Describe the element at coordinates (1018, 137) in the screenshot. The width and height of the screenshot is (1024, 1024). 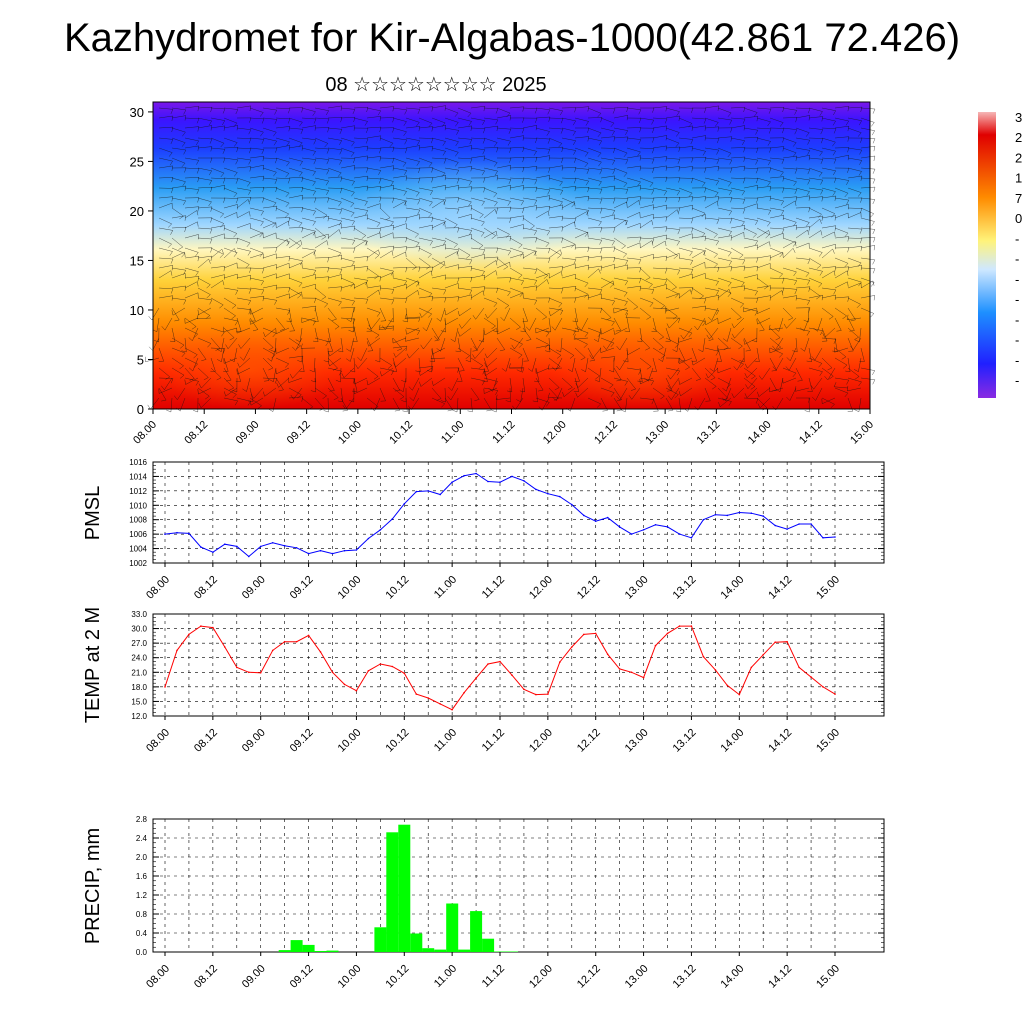
I see `colorbar-label: 2` at that location.